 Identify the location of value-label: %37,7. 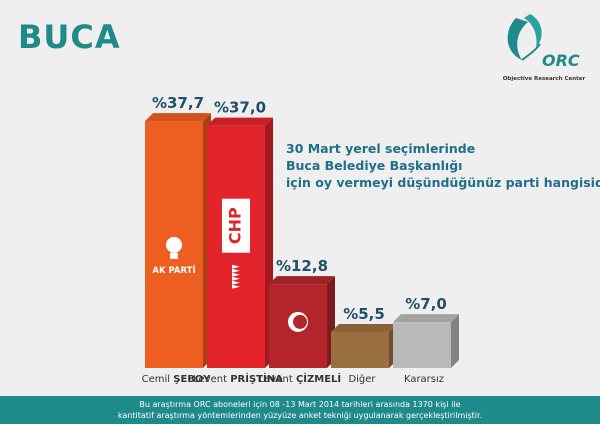
(178, 103).